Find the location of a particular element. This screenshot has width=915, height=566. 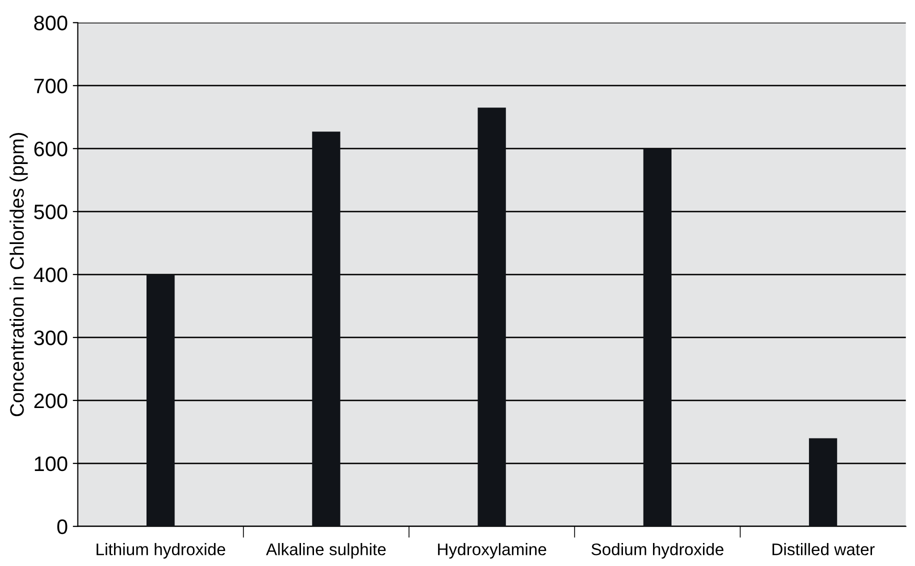

x-tick-label: Alkaline sulphite is located at coordinates (326, 551).